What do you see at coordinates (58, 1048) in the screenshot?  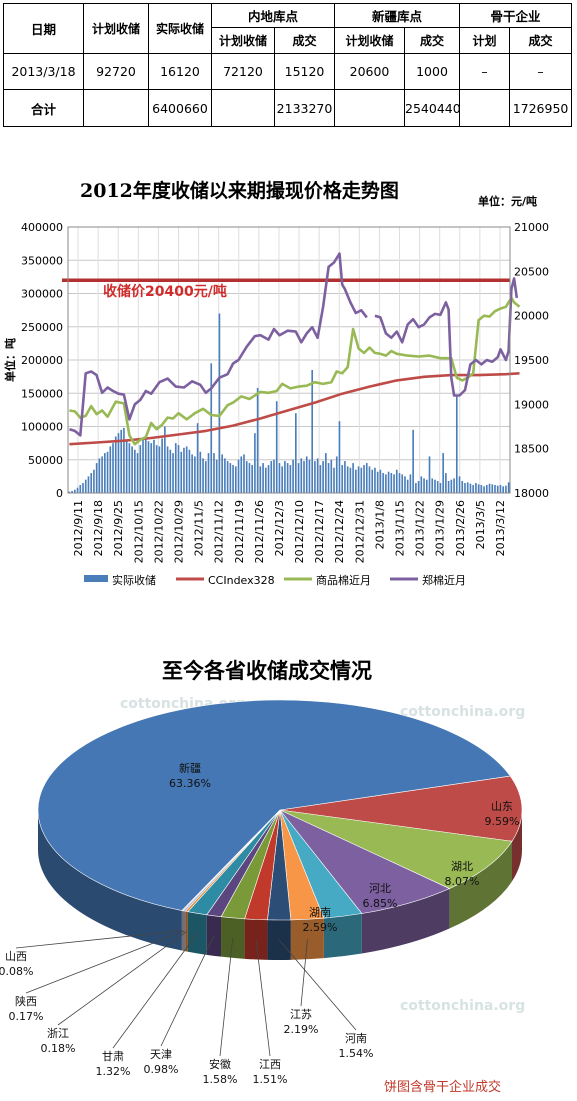 I see `pie-label-value: 0.18%` at bounding box center [58, 1048].